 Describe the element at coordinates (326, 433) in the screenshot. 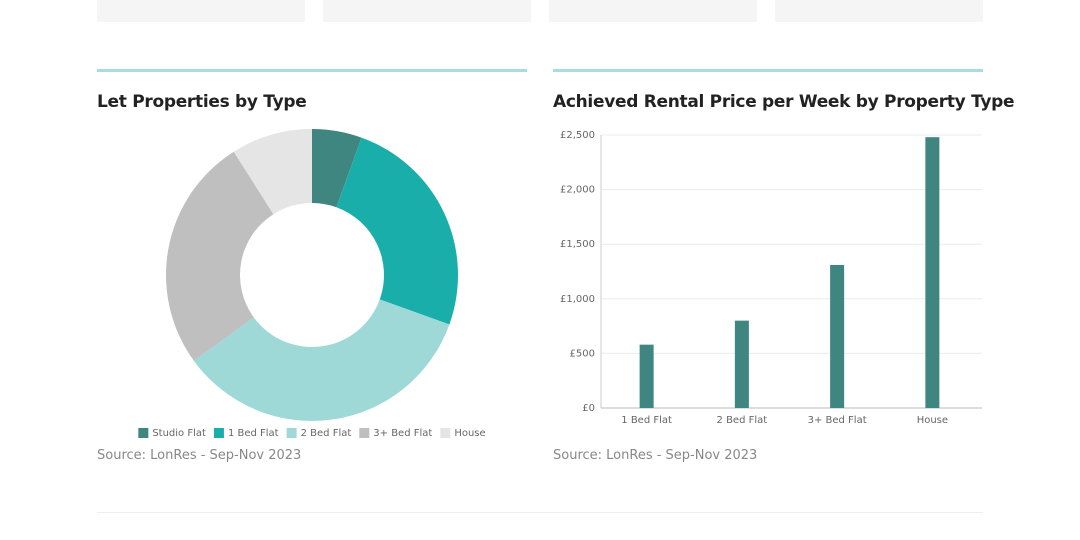

I see `legend-label: 2 Bed Flat` at that location.